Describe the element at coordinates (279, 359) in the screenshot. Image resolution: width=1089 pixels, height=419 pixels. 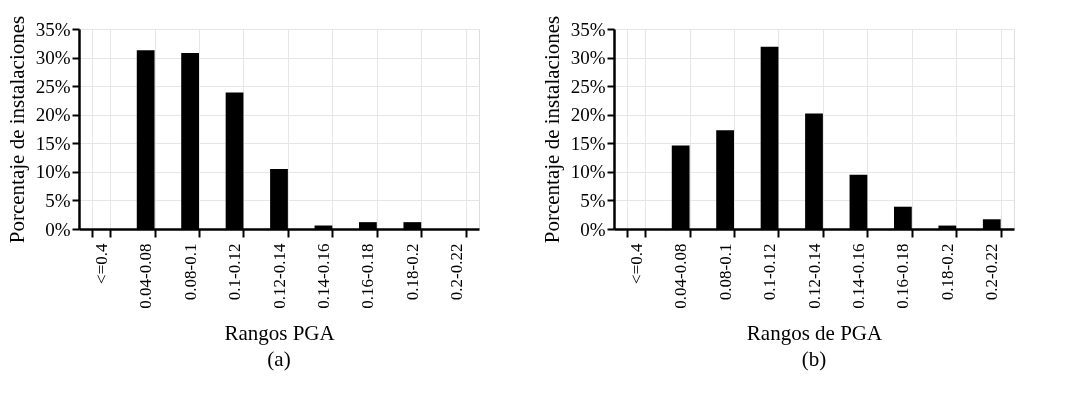
I see `text: (a)` at that location.